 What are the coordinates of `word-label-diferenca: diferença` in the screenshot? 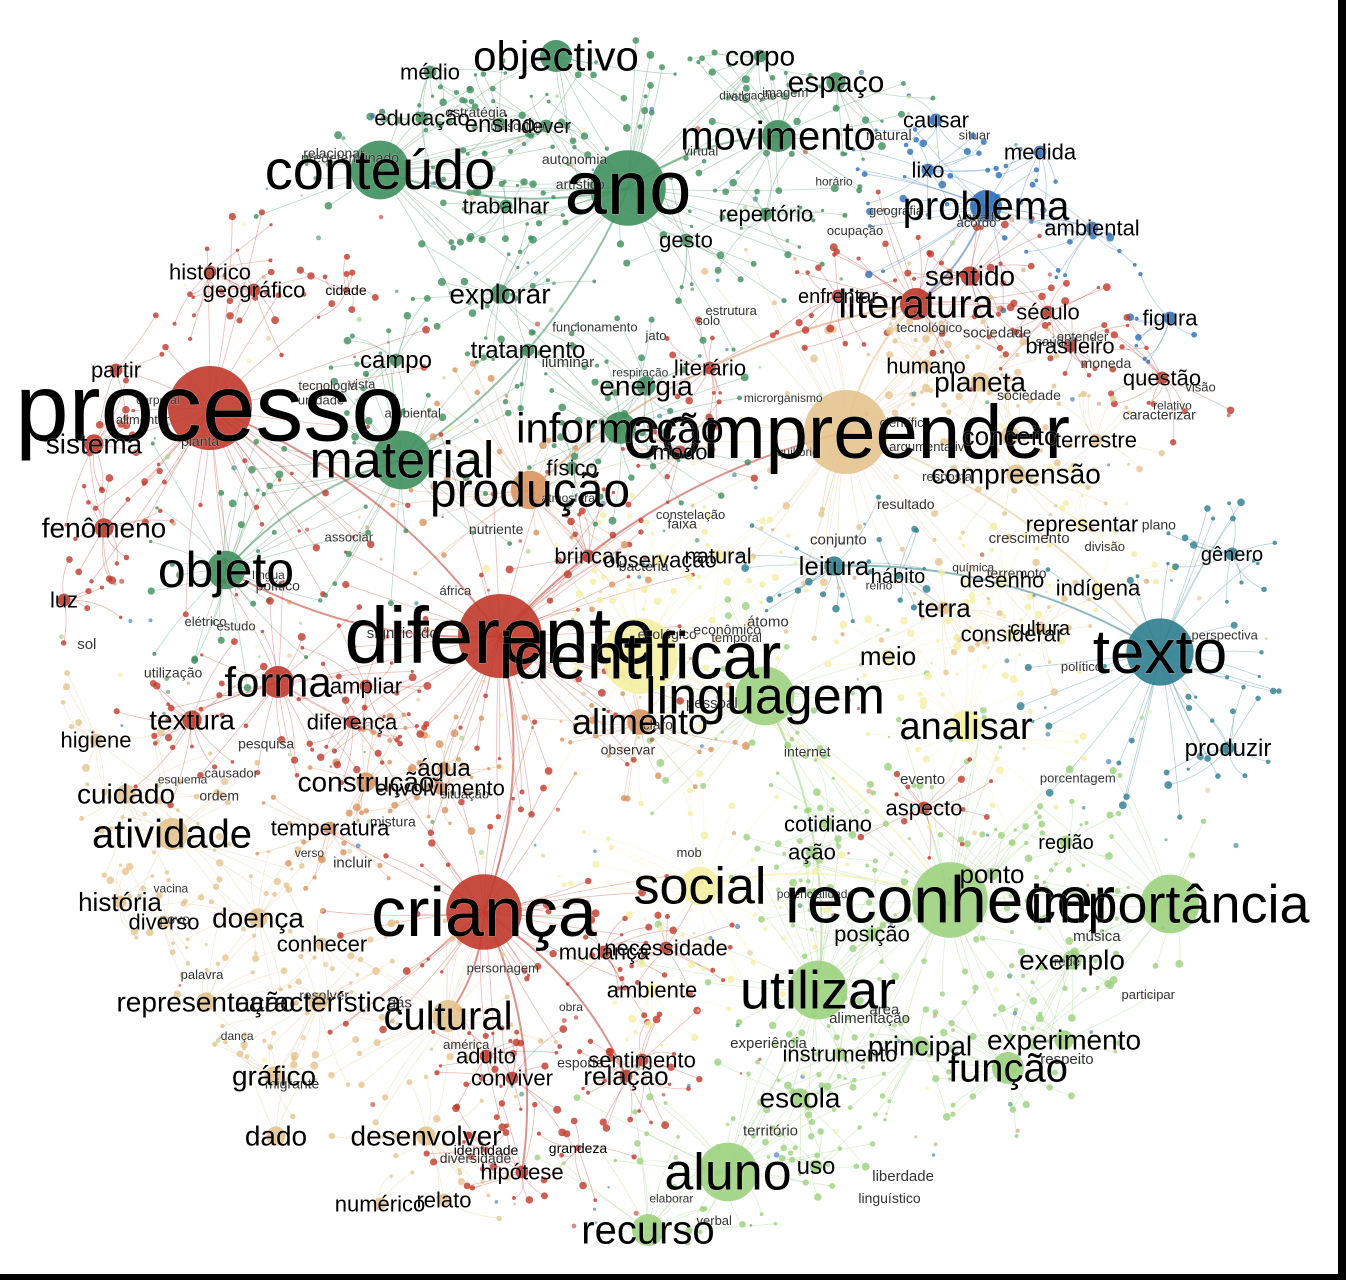 It's located at (352, 721).